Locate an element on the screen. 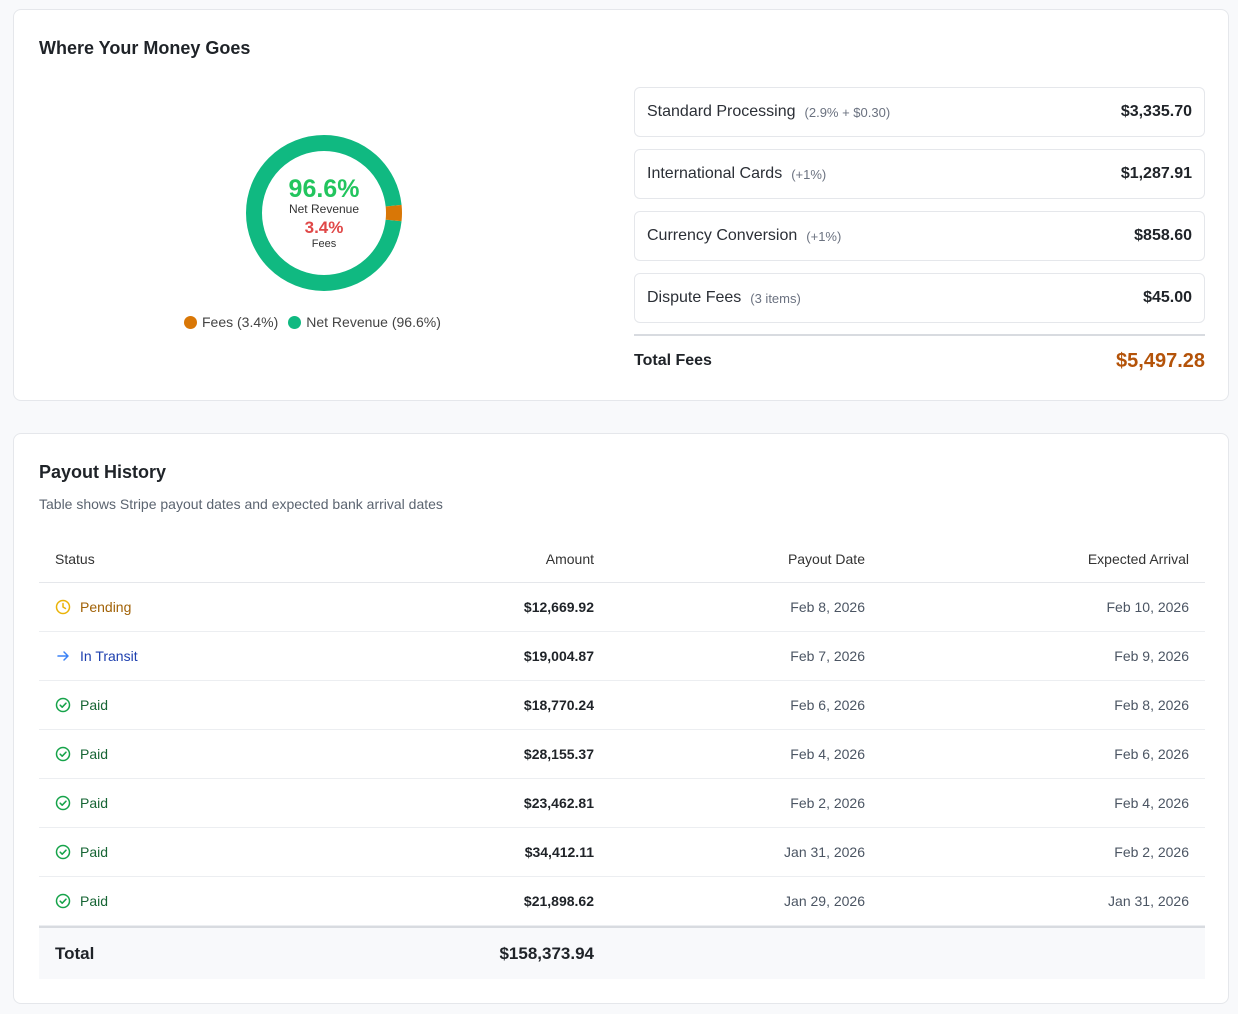  donut-center-labels: 96.6% Net Revenue 3.4% Fees is located at coordinates (324, 213).